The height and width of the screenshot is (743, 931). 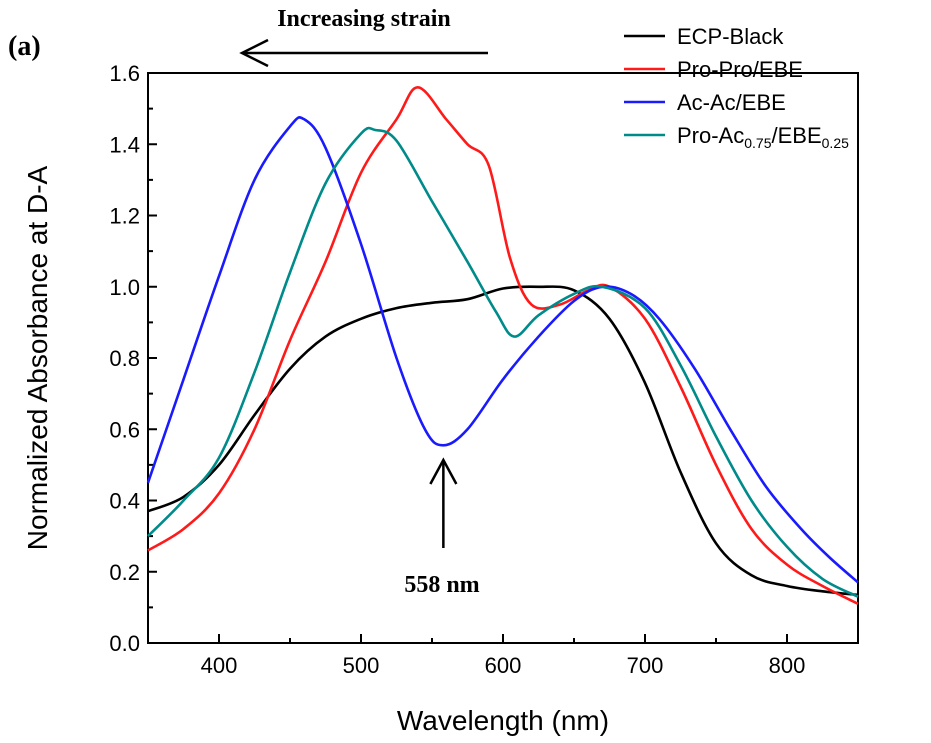 I want to click on x-axis-label: Wavelength (nm), so click(x=503, y=720).